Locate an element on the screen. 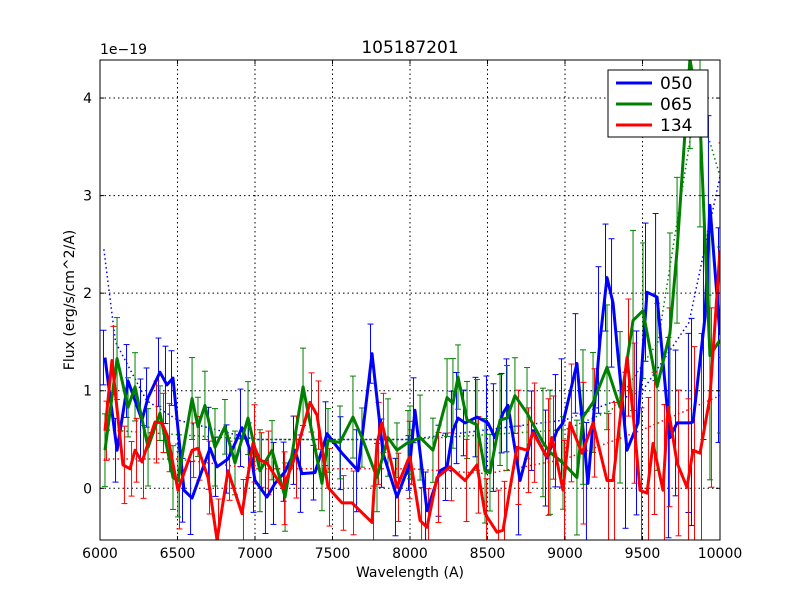 This screenshot has width=800, height=604. x-axis-label: Wavelength (A) is located at coordinates (410, 573).